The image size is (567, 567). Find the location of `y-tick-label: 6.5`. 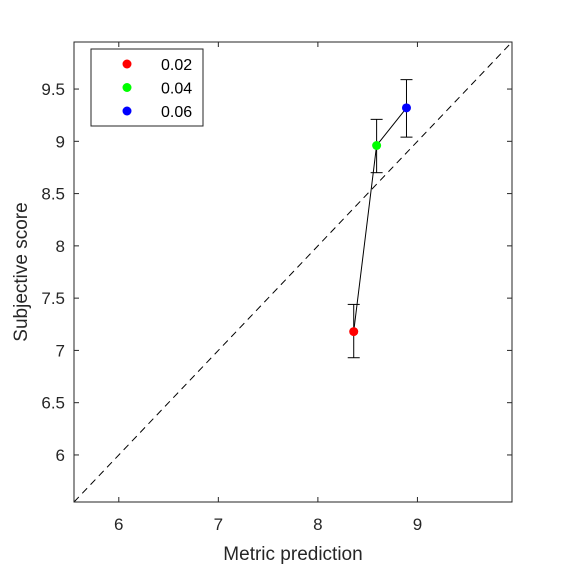

y-tick-label: 6.5 is located at coordinates (53, 403).